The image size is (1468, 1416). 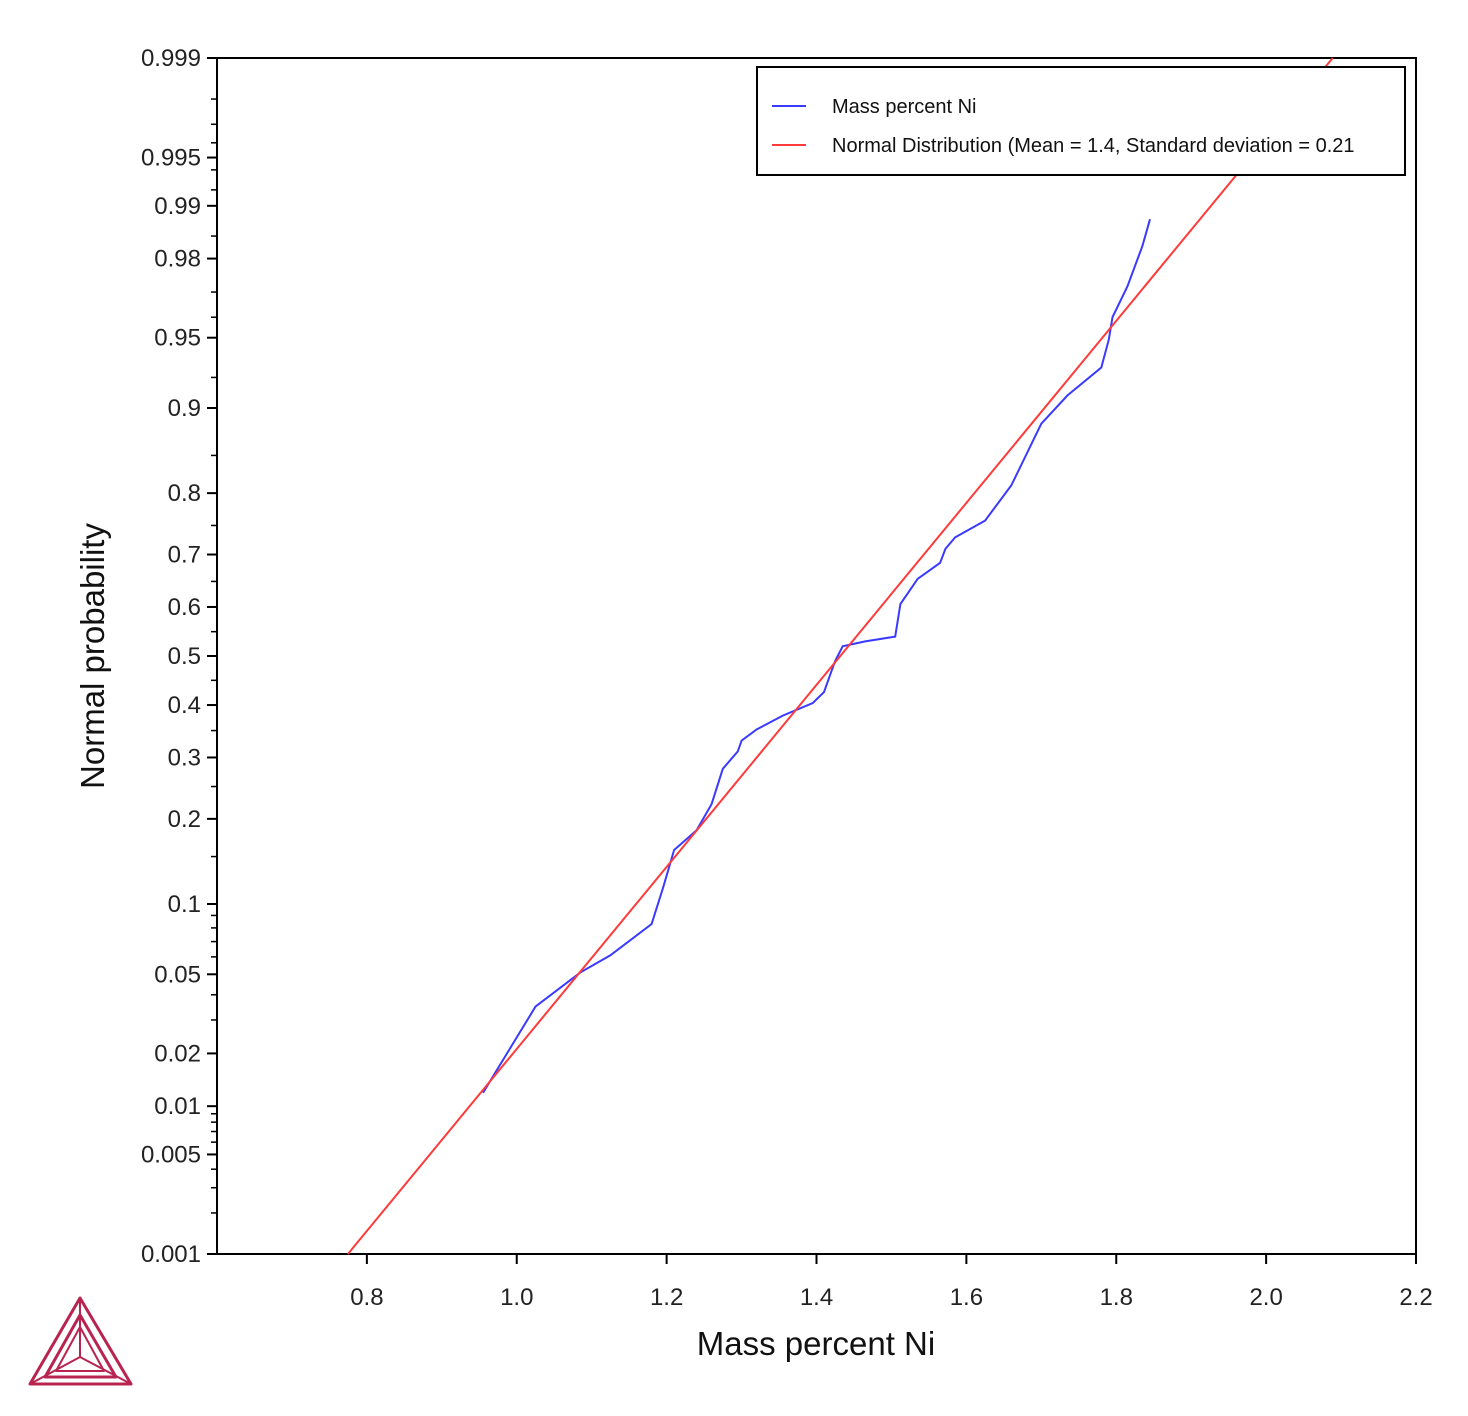 I want to click on thermo-calc-logo, so click(x=80, y=1341).